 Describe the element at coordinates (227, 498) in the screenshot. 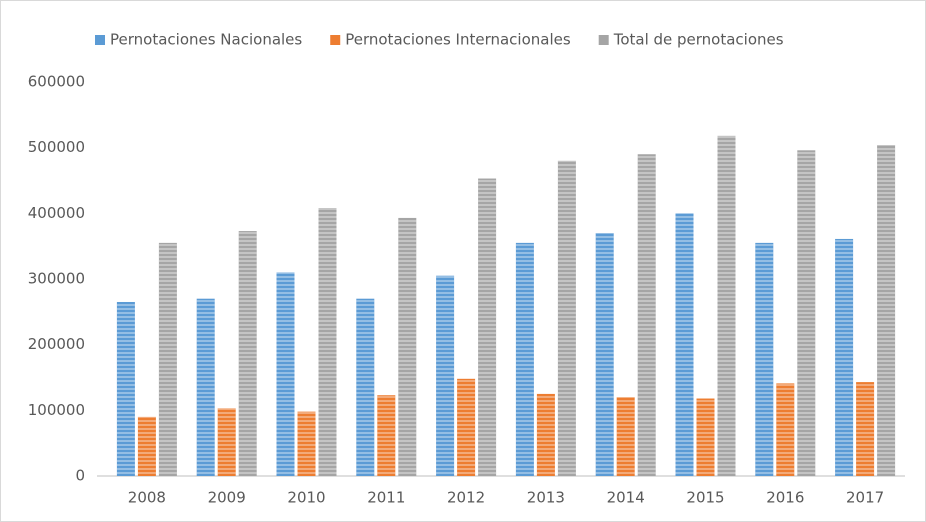

I see `x-tick-label: 2009` at that location.